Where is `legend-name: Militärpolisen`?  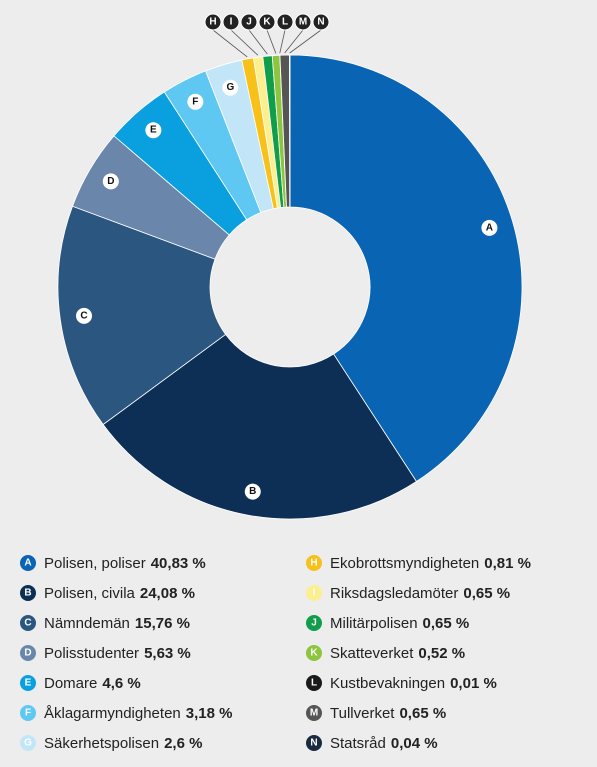 legend-name: Militärpolisen is located at coordinates (374, 623).